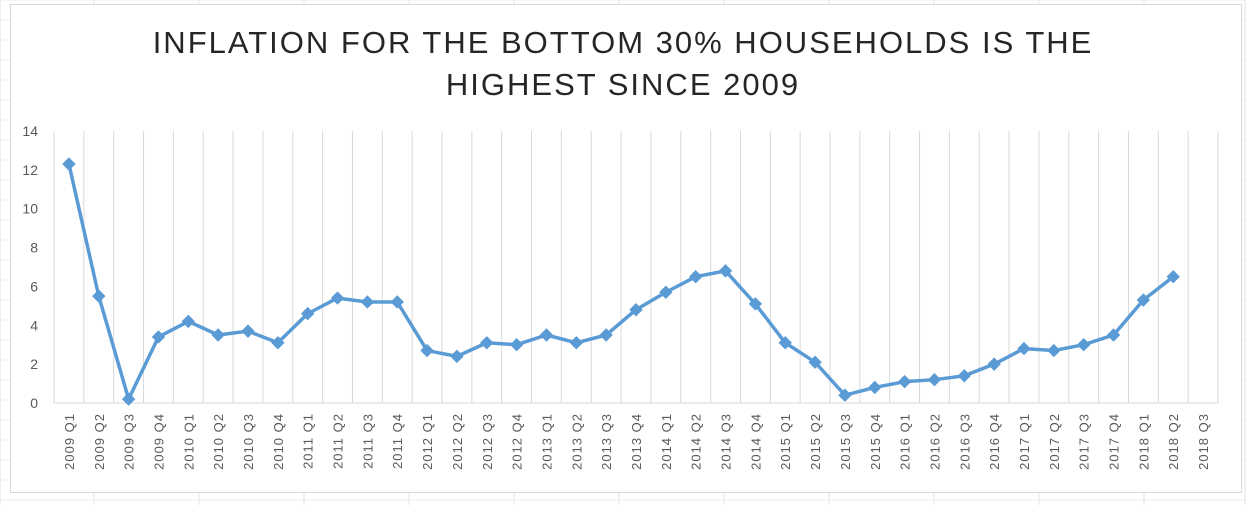 This screenshot has height=505, width=1246. Describe the element at coordinates (755, 441) in the screenshot. I see `x-tick-label: 2014 Q4` at that location.